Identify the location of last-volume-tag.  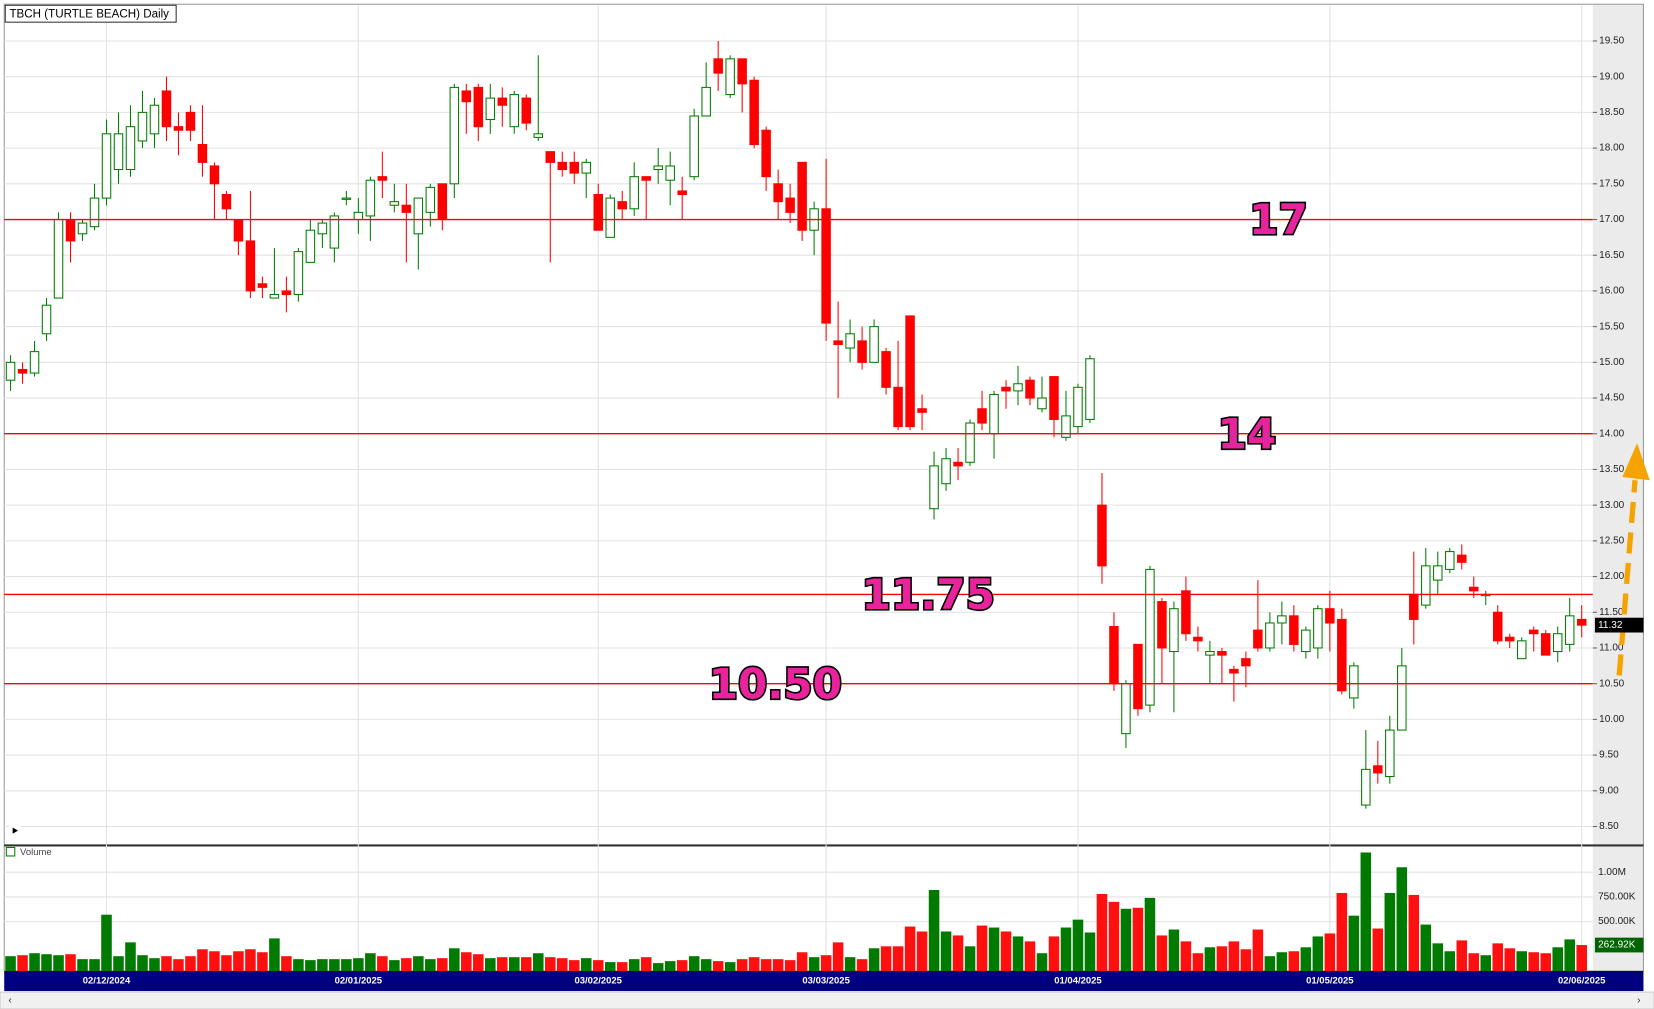
(1619, 945).